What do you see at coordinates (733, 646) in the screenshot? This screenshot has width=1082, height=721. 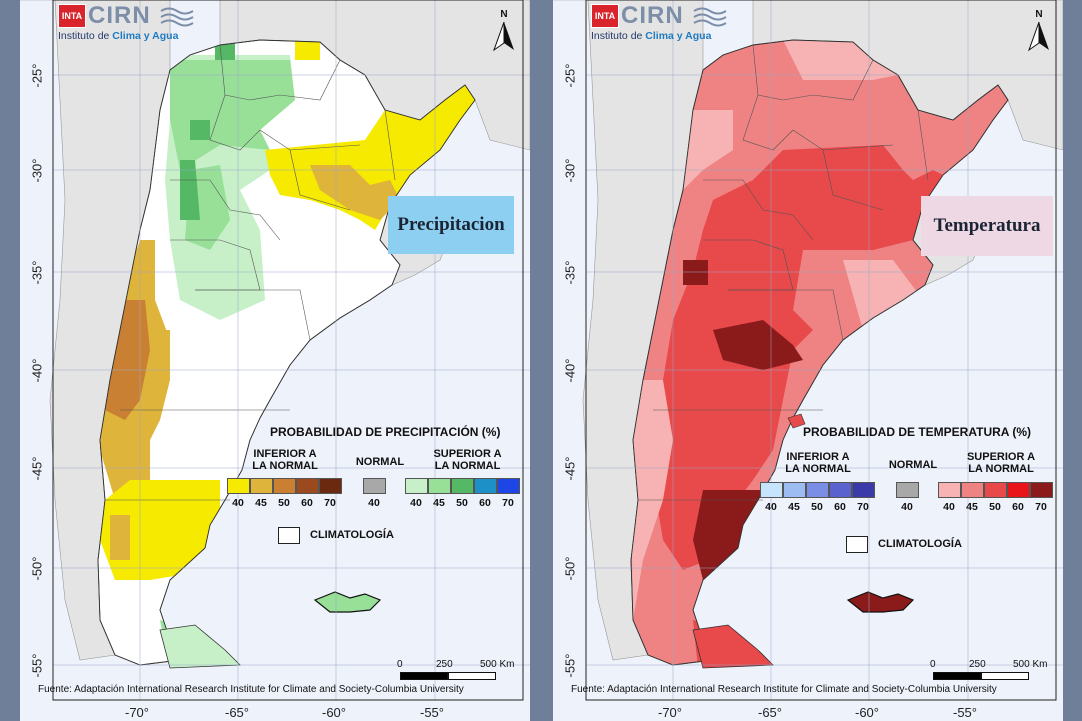 I see `tierra-del-fuego` at bounding box center [733, 646].